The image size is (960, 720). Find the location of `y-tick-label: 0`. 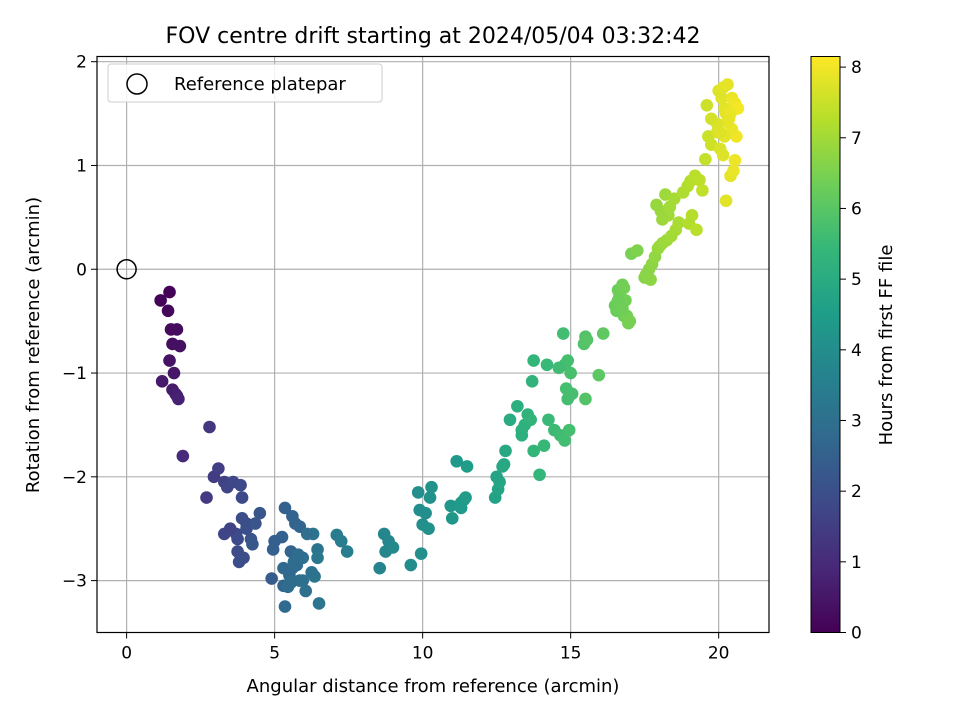

y-tick-label: 0 is located at coordinates (81, 270).